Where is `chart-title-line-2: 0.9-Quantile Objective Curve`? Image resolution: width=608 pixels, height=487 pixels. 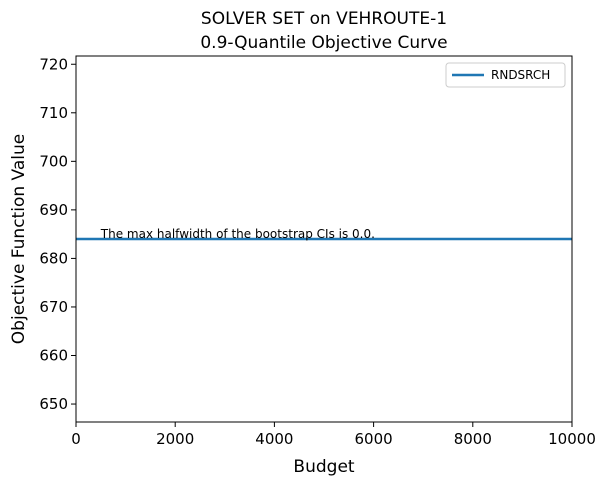
chart-title-line-2: 0.9-Quantile Objective Curve is located at coordinates (323, 43).